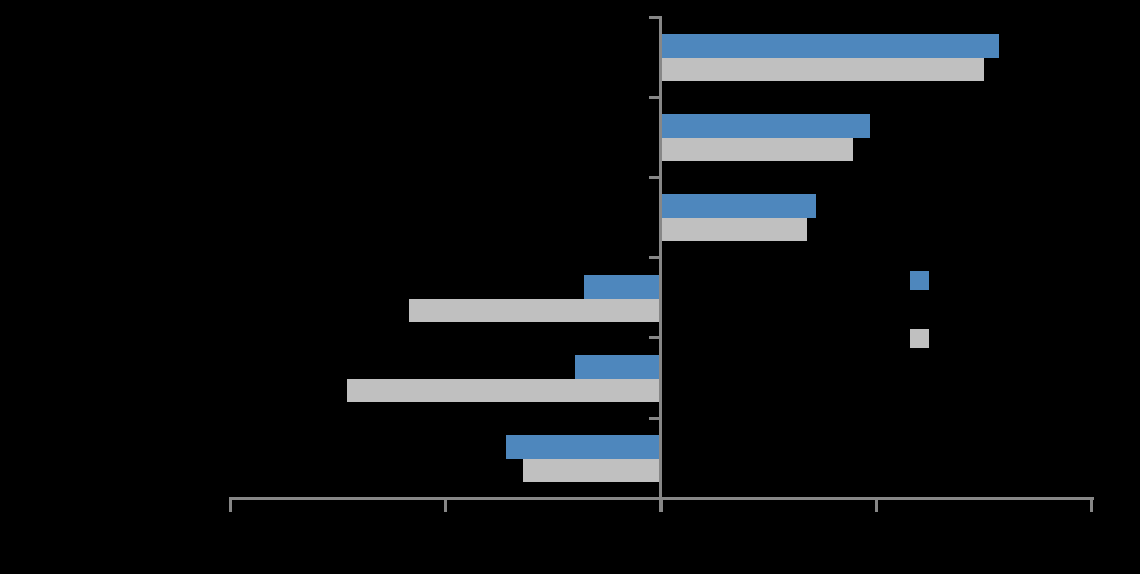 This screenshot has height=574, width=1140. I want to click on y-axis-line, so click(660, 263).